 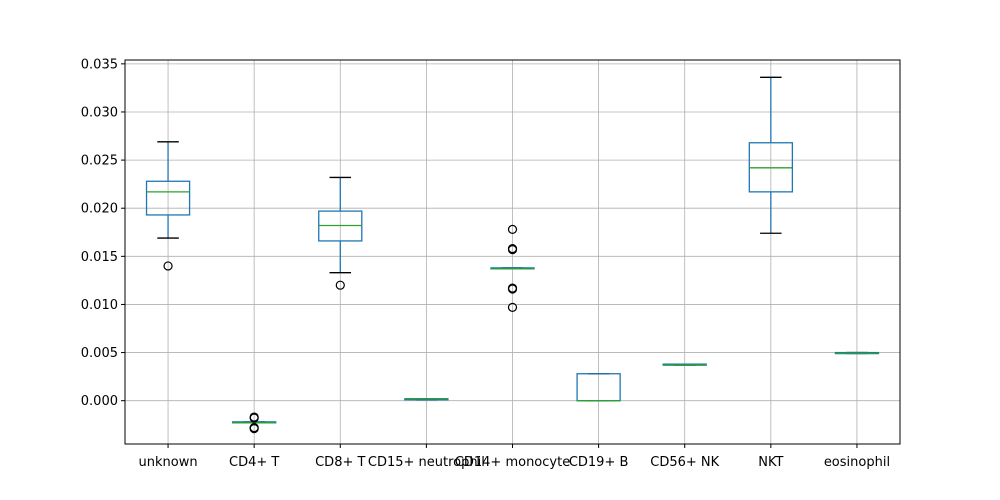 What do you see at coordinates (99, 161) in the screenshot?
I see `y-tick-label: 0.025` at bounding box center [99, 161].